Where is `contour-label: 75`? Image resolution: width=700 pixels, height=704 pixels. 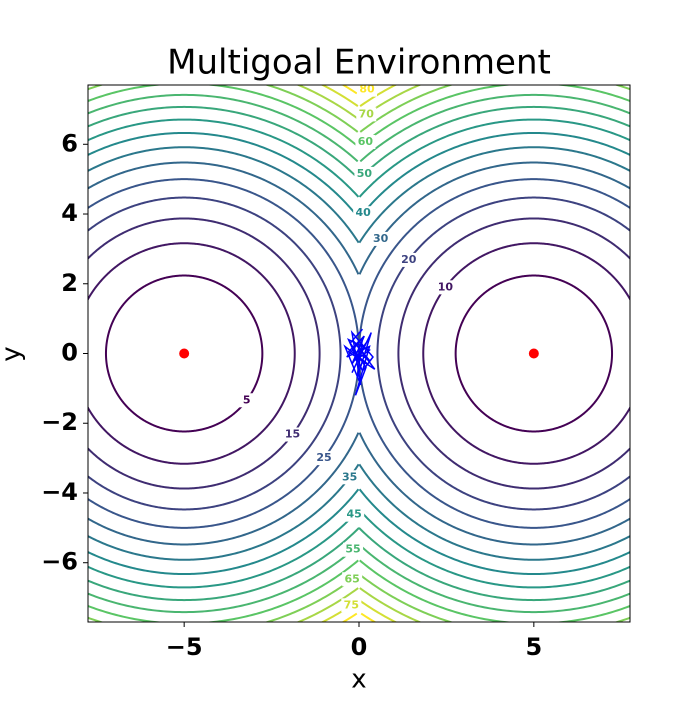 contour-label: 75 is located at coordinates (351, 604).